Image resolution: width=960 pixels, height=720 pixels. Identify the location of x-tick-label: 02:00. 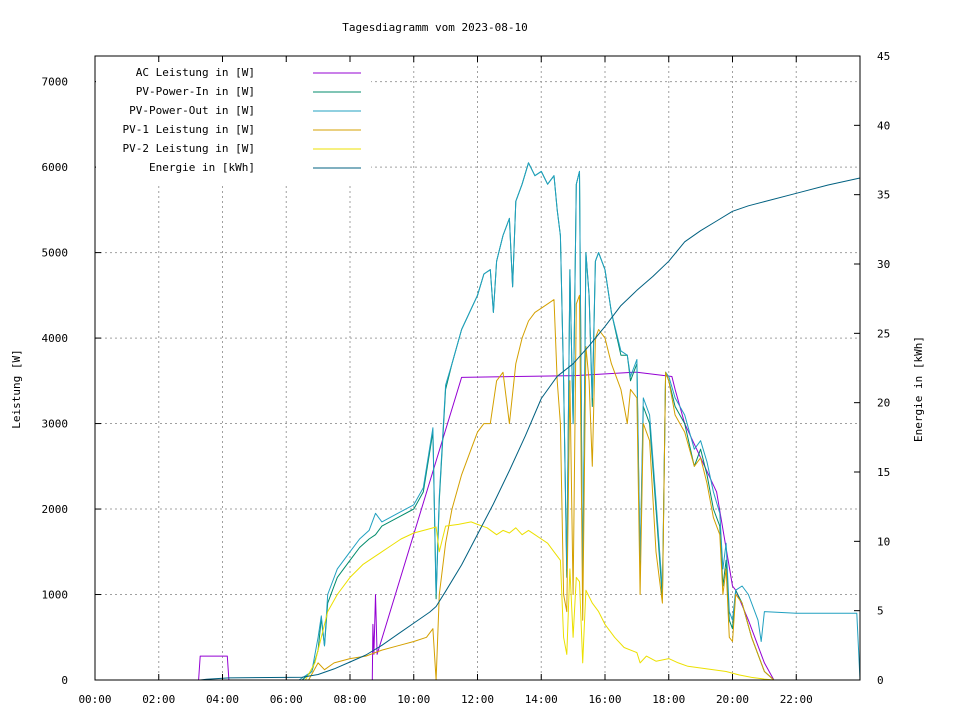
(158, 699).